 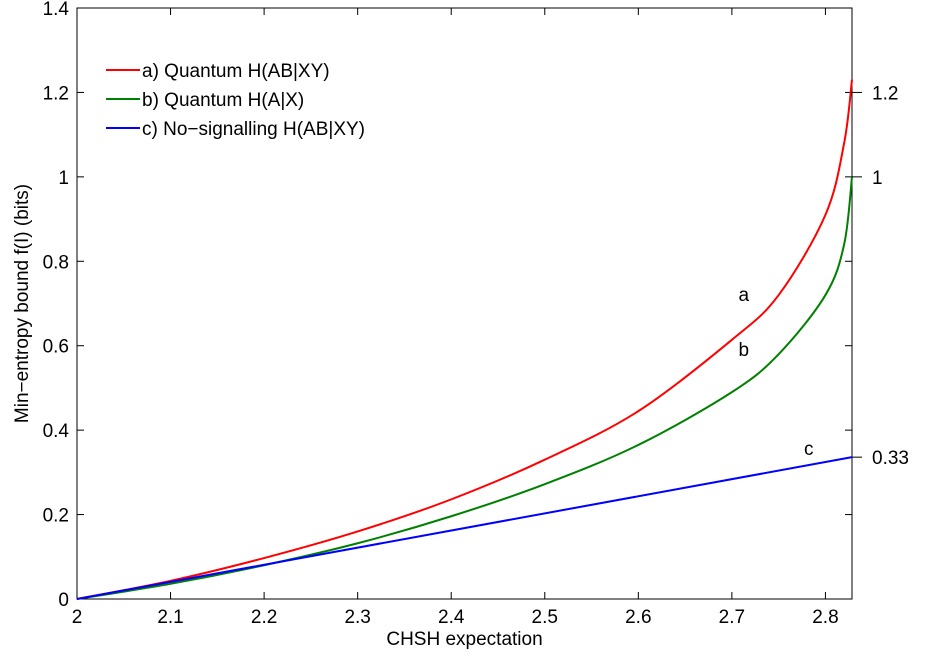 I want to click on right-tick-label: 0.33, so click(x=890, y=458).